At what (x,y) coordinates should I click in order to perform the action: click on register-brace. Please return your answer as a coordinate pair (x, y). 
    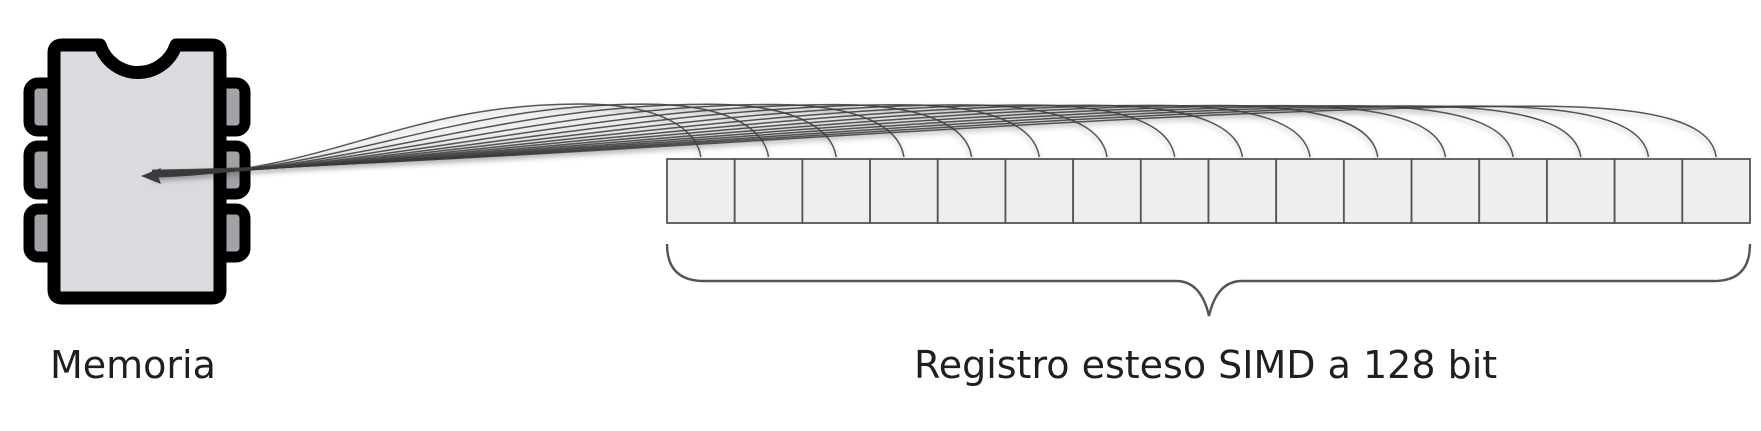
    Looking at the image, I should click on (1208, 280).